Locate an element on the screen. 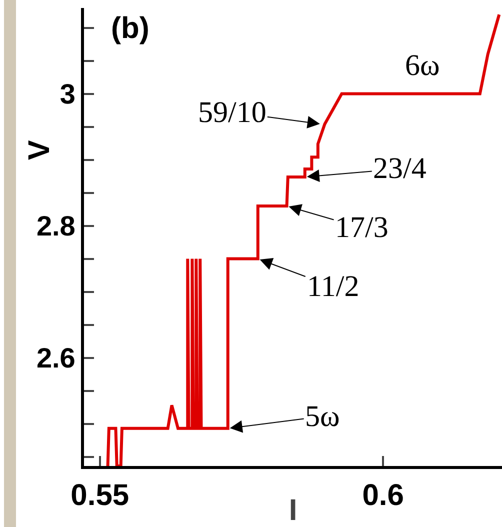 The image size is (502, 527). chart-title: (b) is located at coordinates (130, 28).